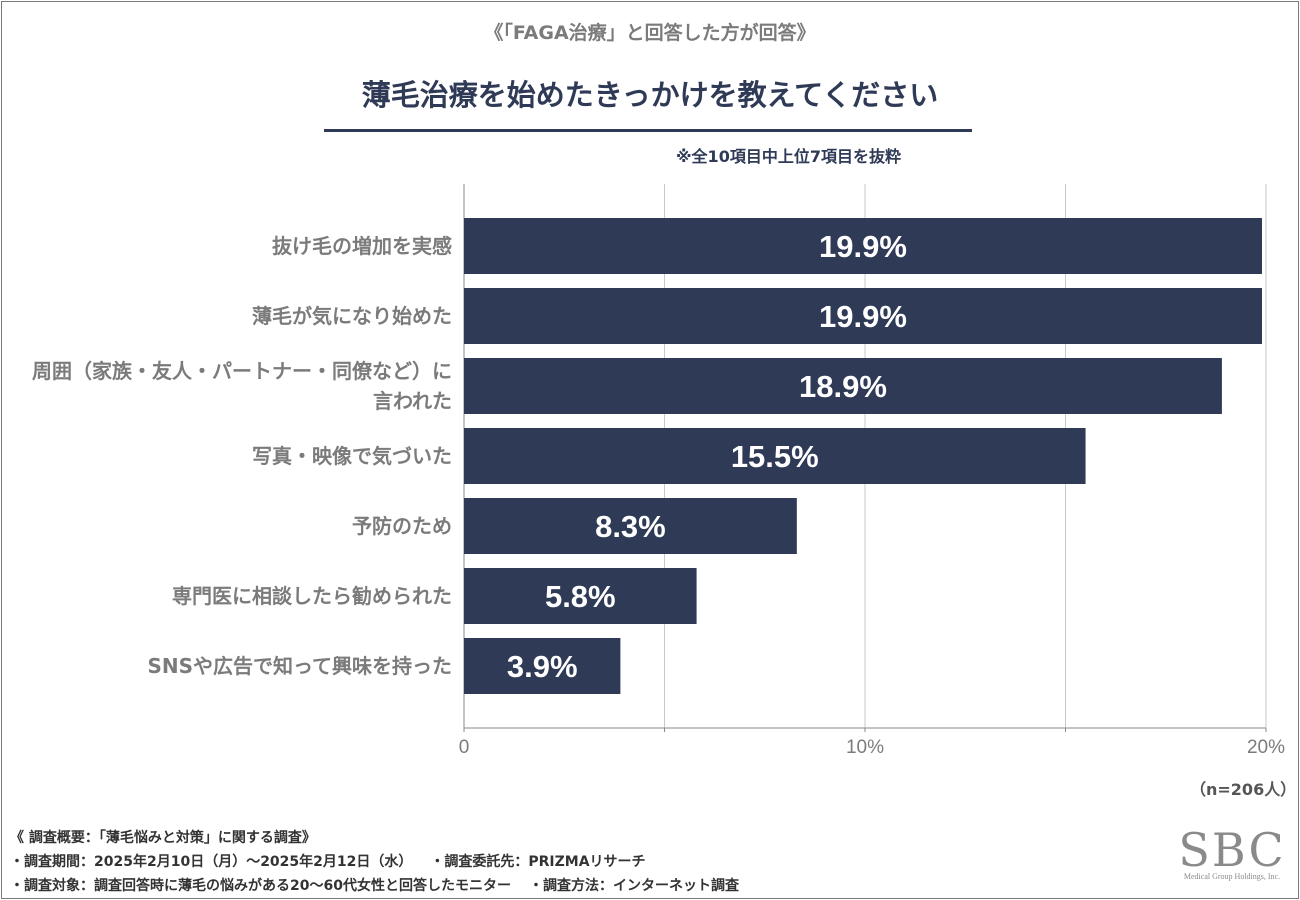  What do you see at coordinates (211, 862) in the screenshot?
I see `survey-period: ・調査期間：2025年2月10日（月）～2025年2月12日（水）` at bounding box center [211, 862].